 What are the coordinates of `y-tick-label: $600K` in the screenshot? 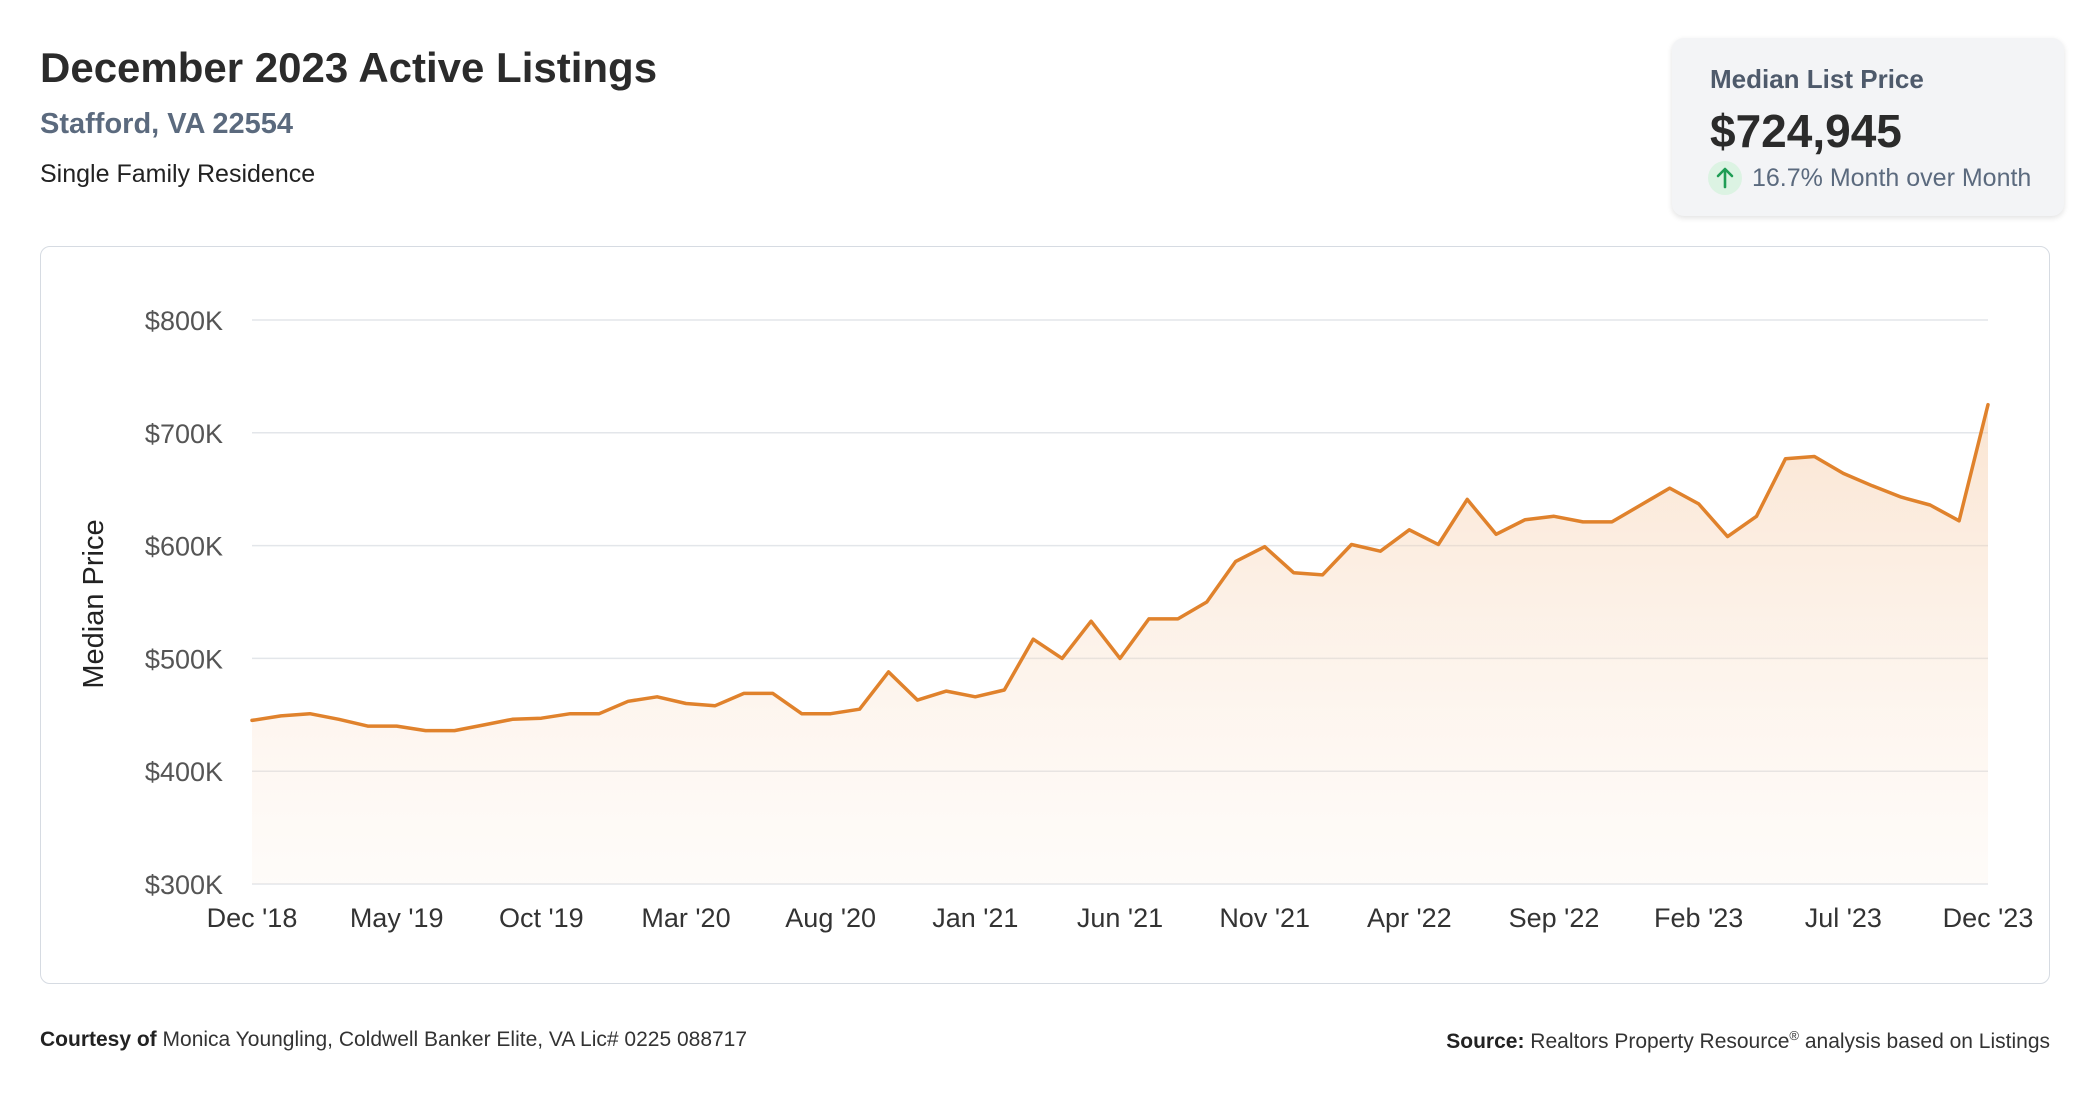 It's located at (184, 547).